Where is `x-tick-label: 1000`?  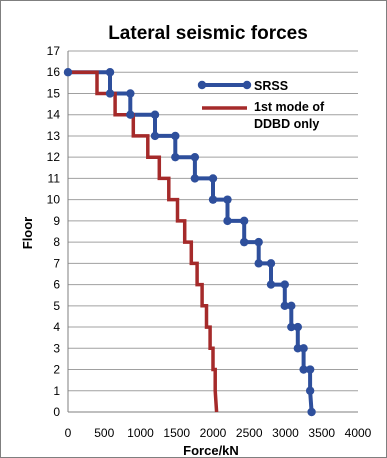 x-tick-label: 1000 is located at coordinates (140, 433).